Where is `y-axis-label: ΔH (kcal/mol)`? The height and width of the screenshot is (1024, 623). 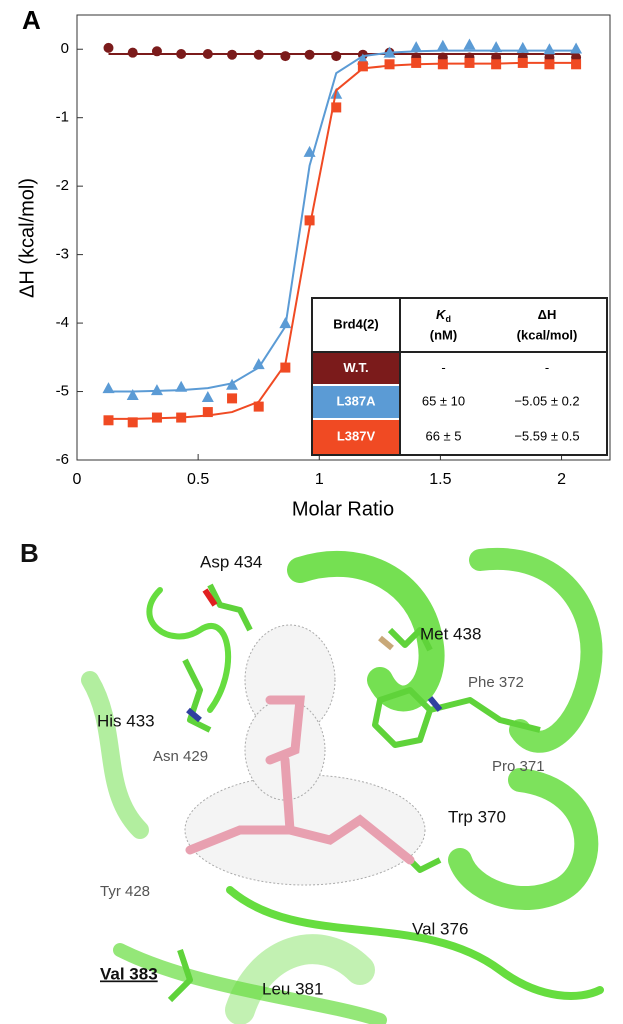
y-axis-label: ΔH (kcal/mol) is located at coordinates (27, 238).